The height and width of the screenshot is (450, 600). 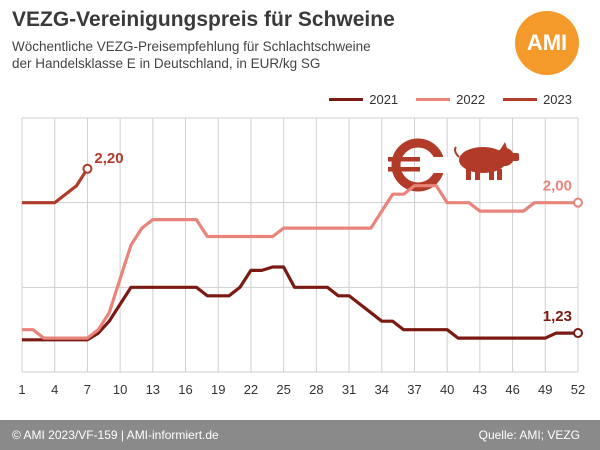 I want to click on legend-label-2023: 2023, so click(x=557, y=99).